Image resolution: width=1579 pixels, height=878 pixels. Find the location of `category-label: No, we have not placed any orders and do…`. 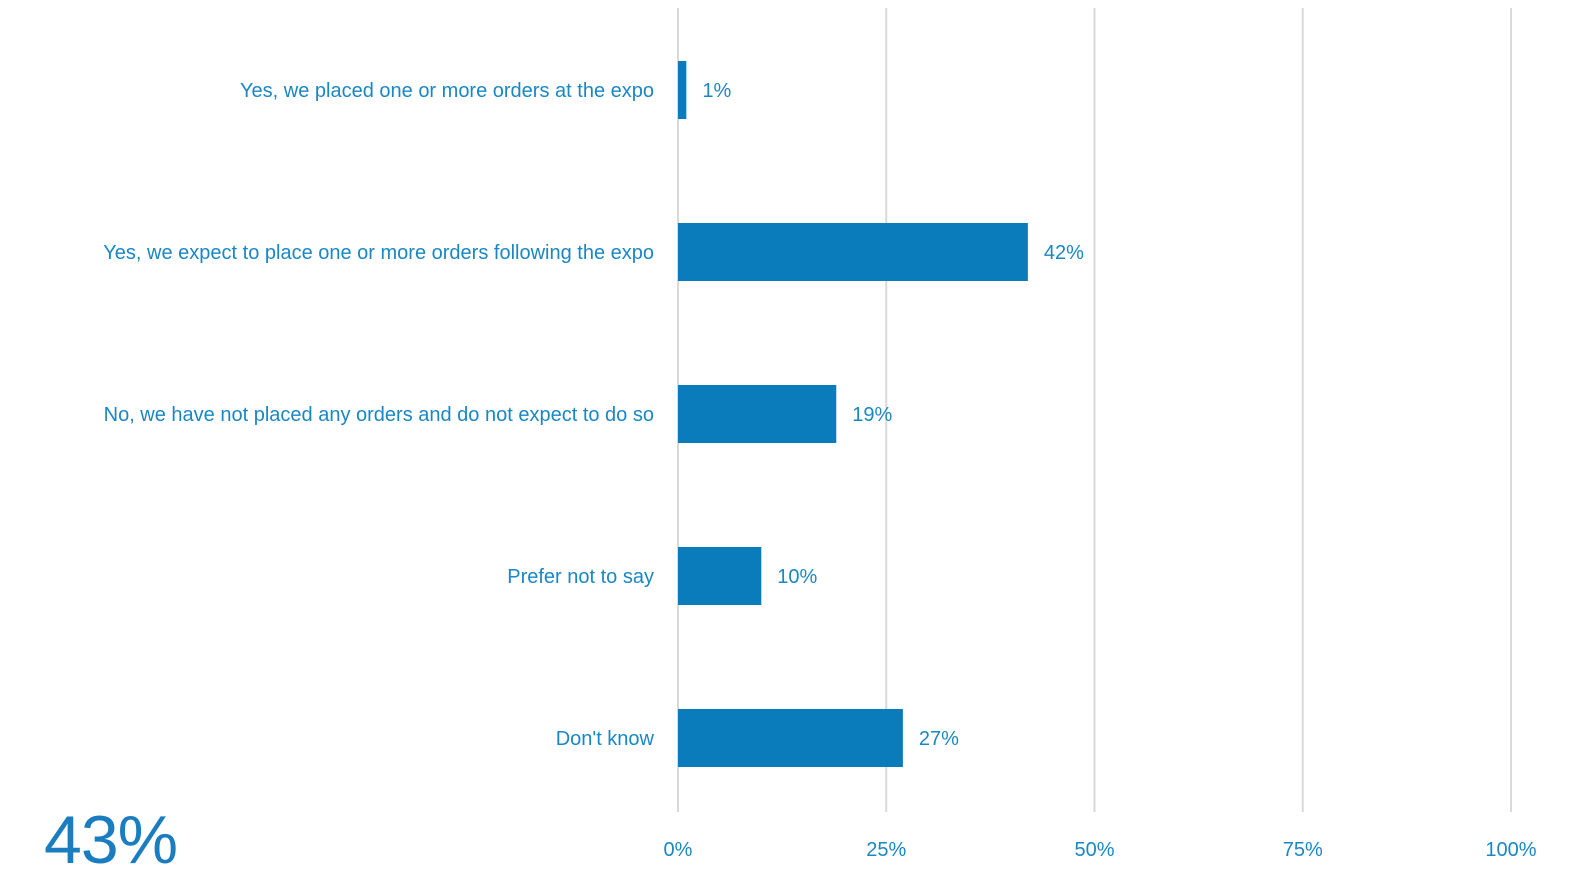

category-label: No, we have not placed any orders and do… is located at coordinates (379, 415).